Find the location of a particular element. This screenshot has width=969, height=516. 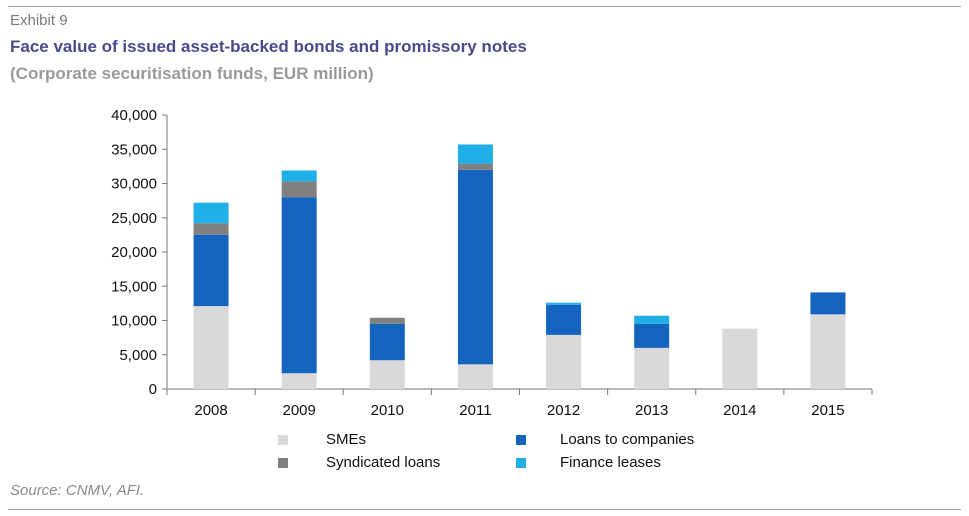

bar-segment-smes-2013 is located at coordinates (652, 368).